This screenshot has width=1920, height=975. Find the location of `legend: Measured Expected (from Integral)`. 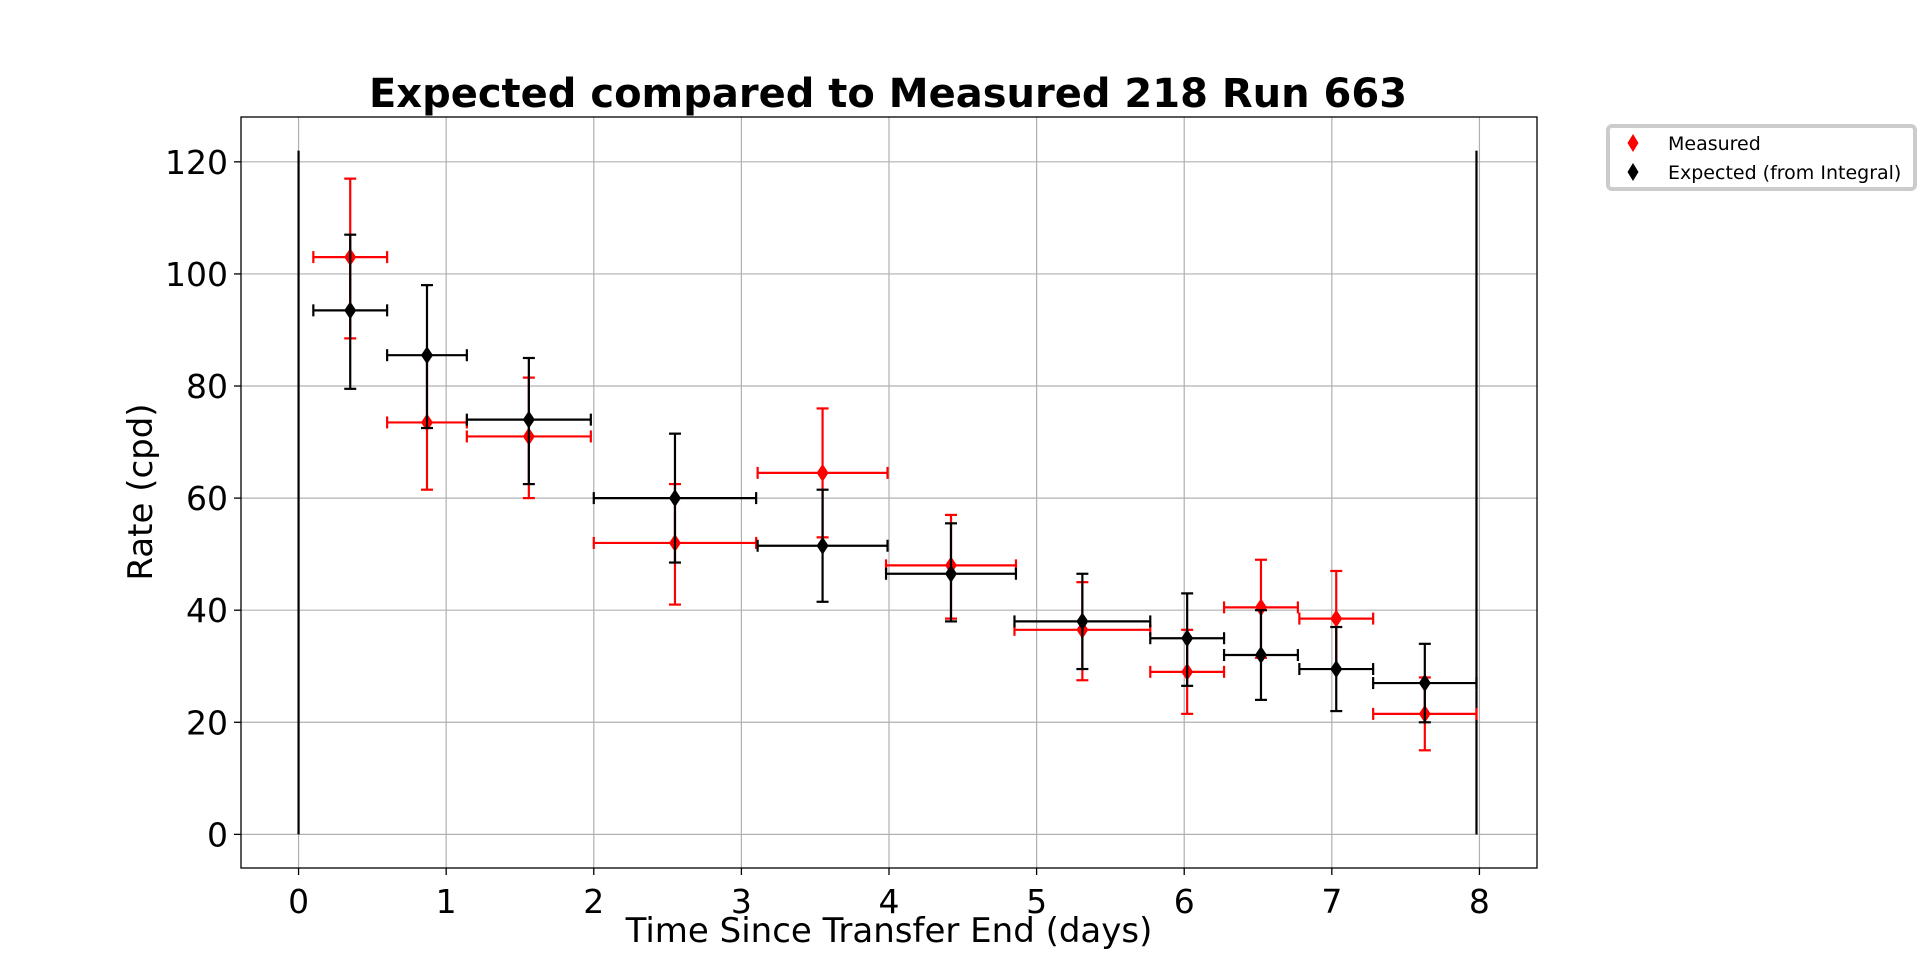

legend: Measured Expected (from Integral) is located at coordinates (1761, 157).